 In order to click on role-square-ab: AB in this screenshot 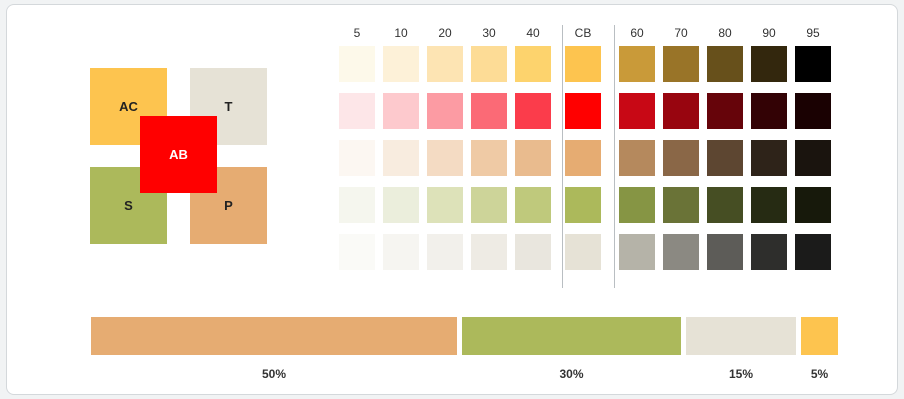, I will do `click(178, 154)`.